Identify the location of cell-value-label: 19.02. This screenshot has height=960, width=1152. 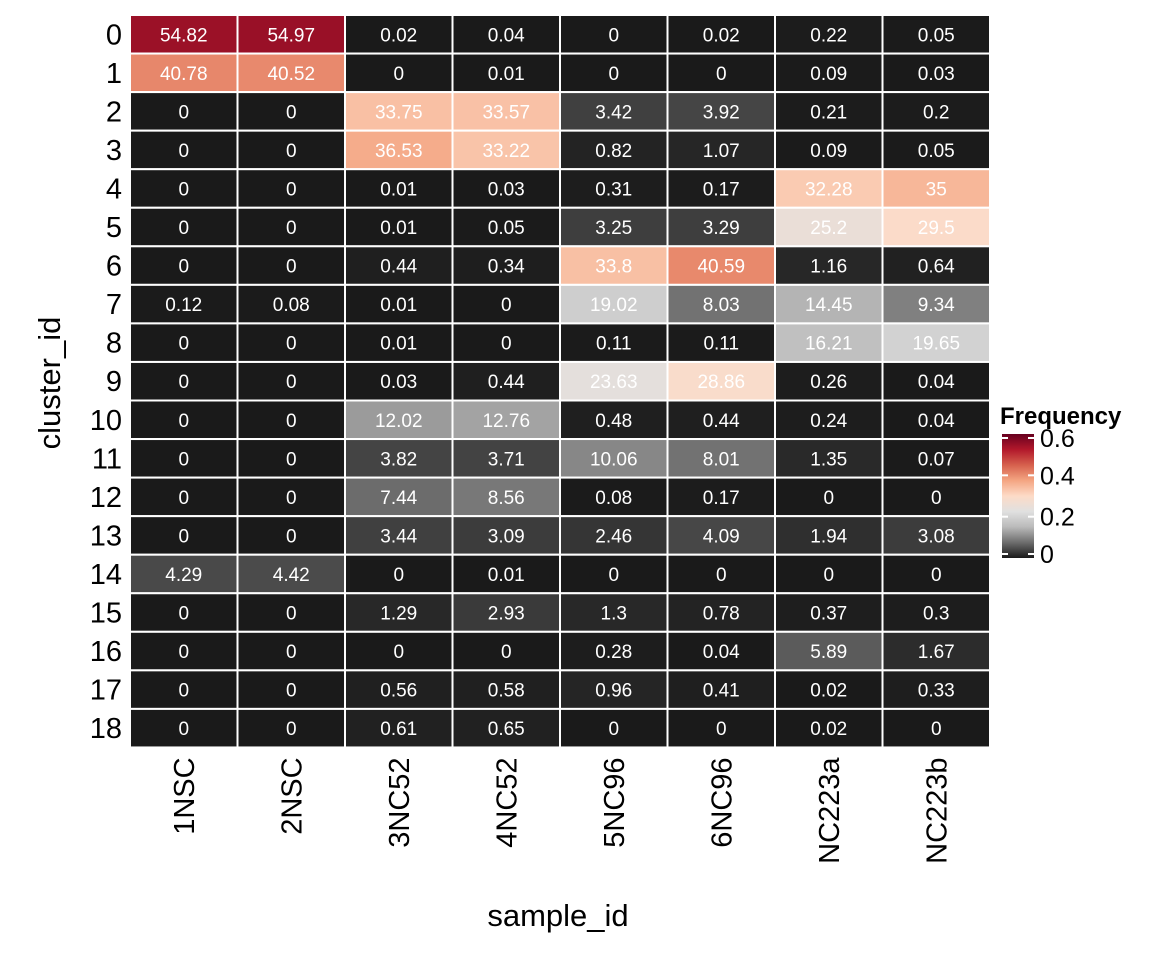
(614, 305).